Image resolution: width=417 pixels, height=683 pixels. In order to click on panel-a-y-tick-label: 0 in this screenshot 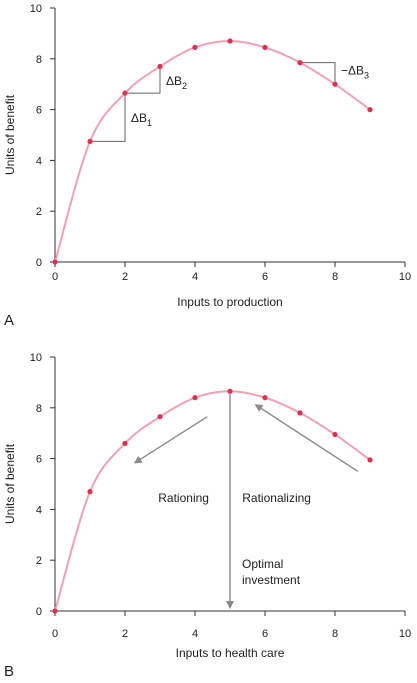, I will do `click(39, 263)`.